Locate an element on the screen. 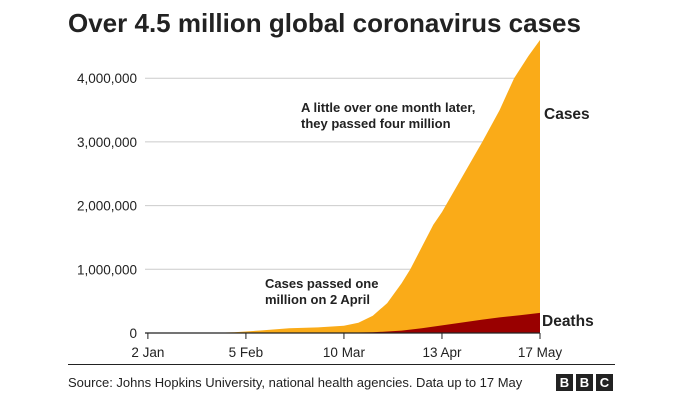 This screenshot has height=414, width=680. x-tick-label: 13 Apr is located at coordinates (442, 352).